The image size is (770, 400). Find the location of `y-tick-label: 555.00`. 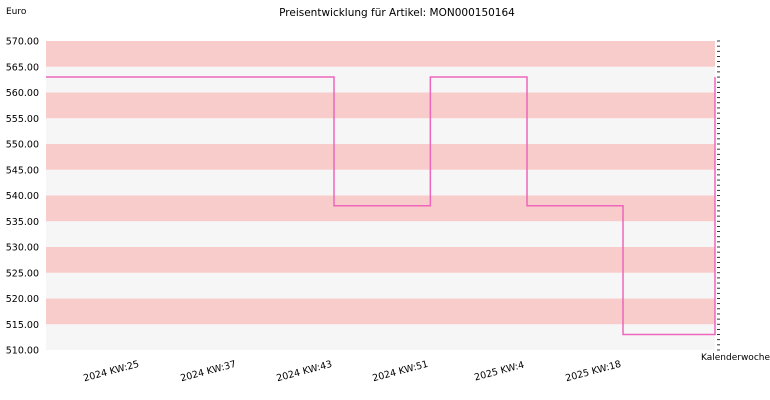

y-tick-label: 555.00 is located at coordinates (22, 119).